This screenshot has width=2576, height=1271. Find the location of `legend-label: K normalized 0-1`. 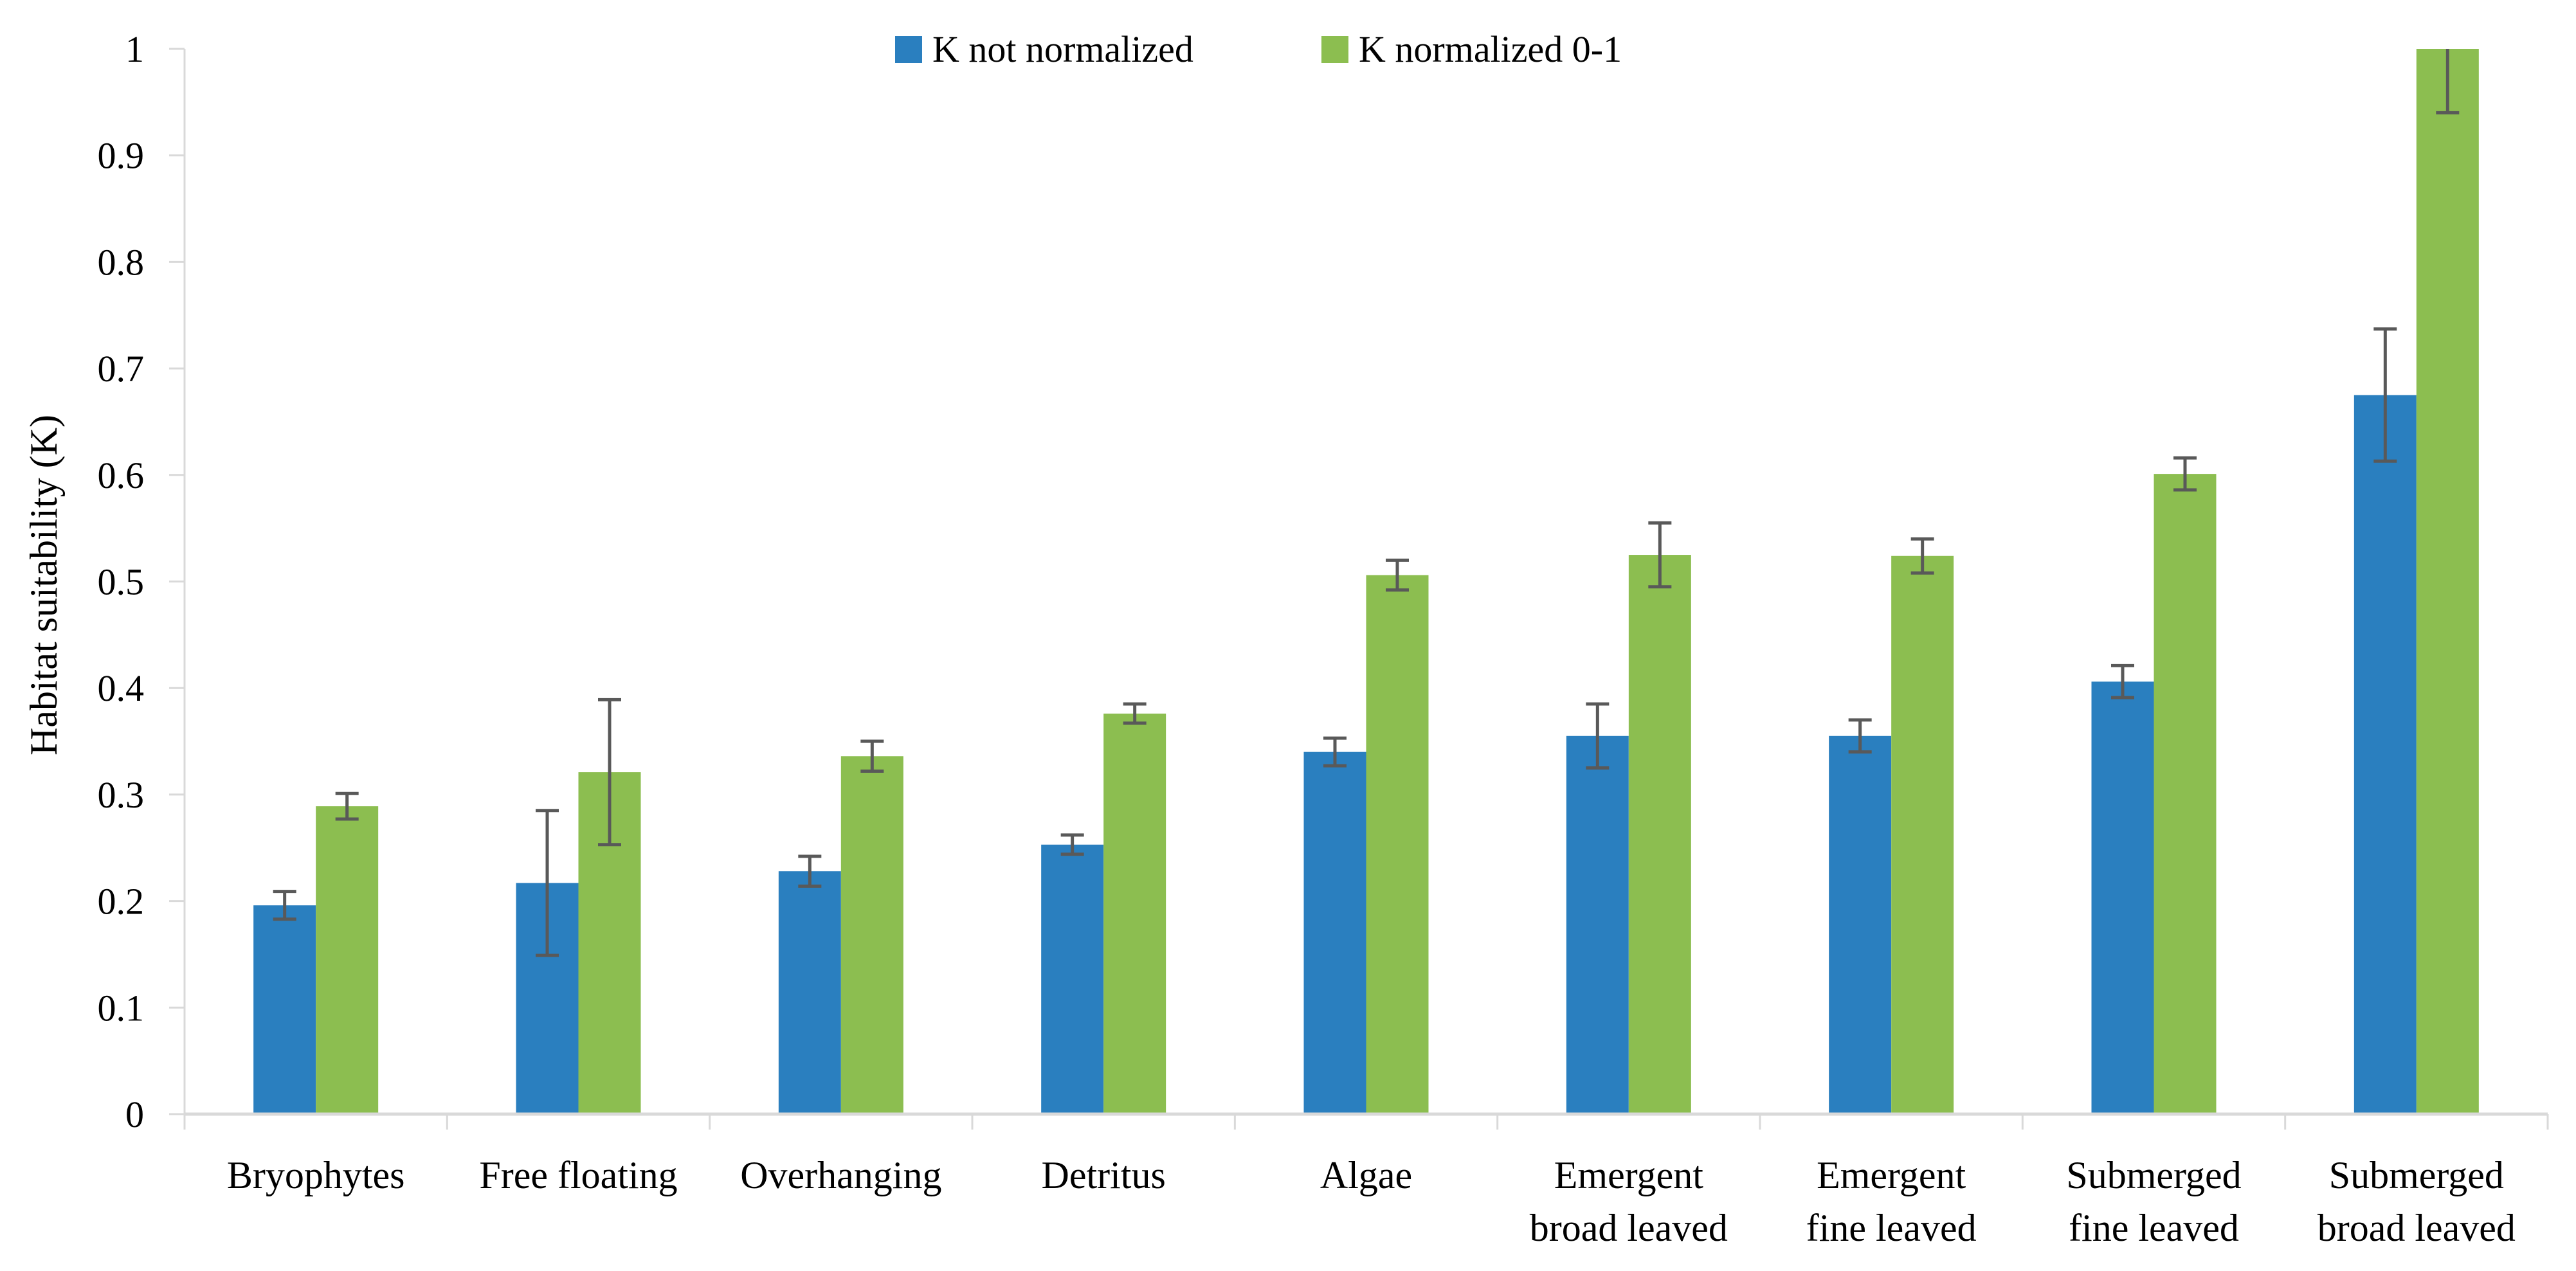

legend-label: K normalized 0-1 is located at coordinates (1490, 49).